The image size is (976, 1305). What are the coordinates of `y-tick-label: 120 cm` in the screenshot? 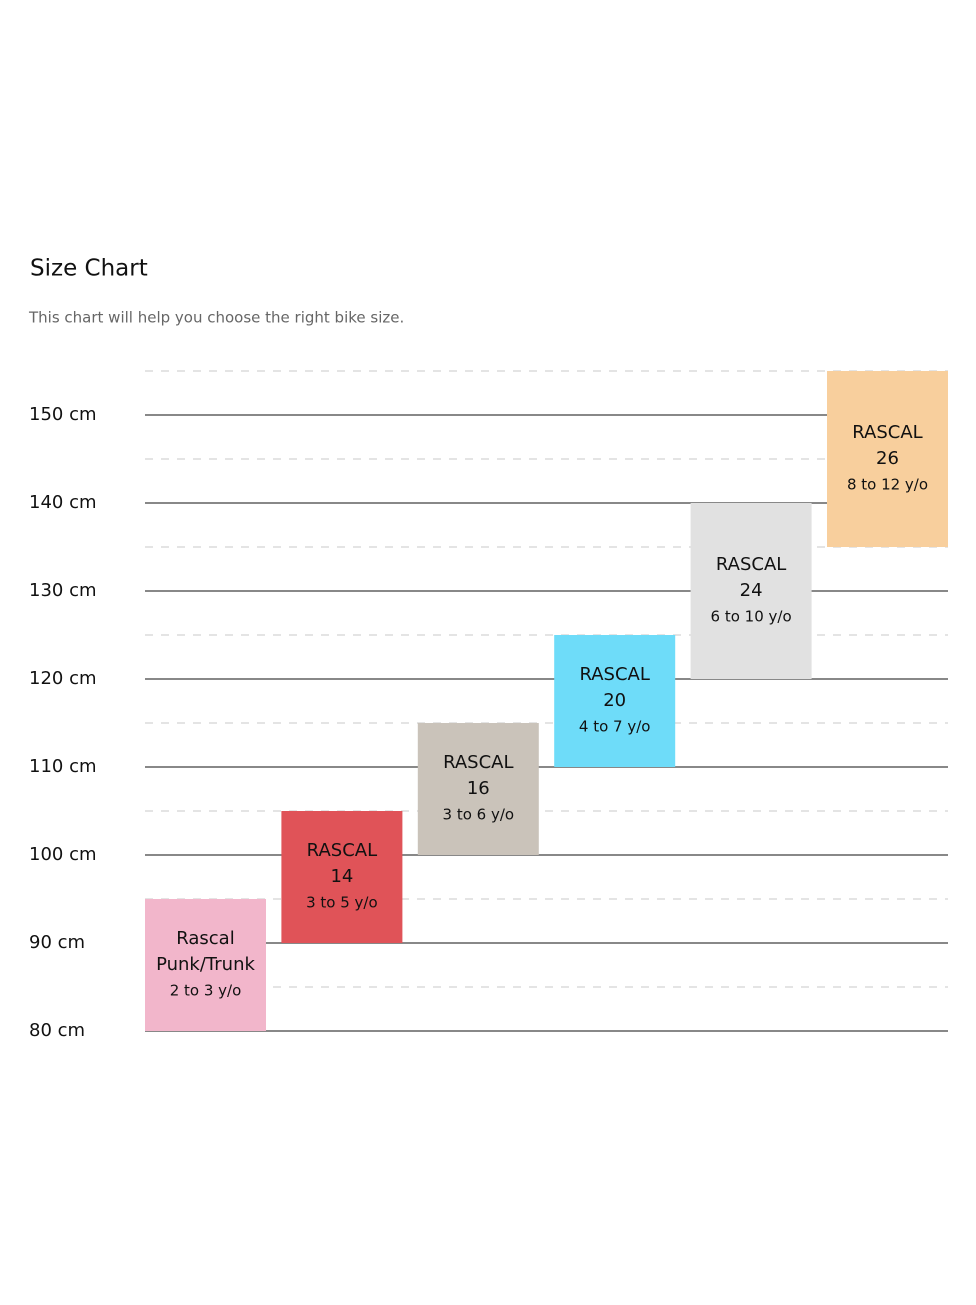 It's located at (63, 678).